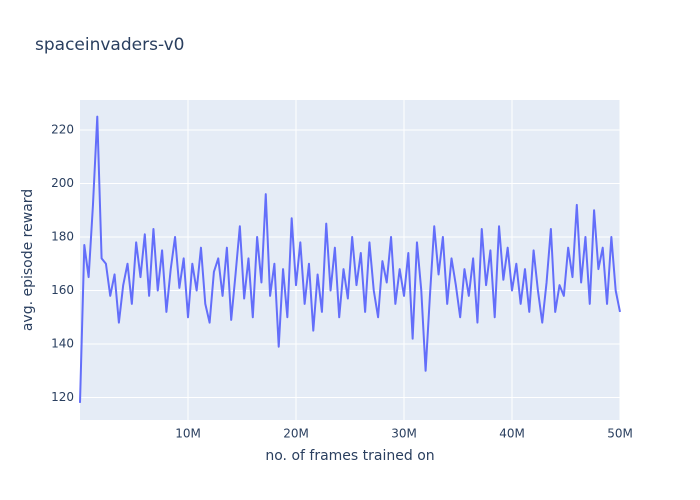  I want to click on y-tick-label: 220, so click(62, 129).